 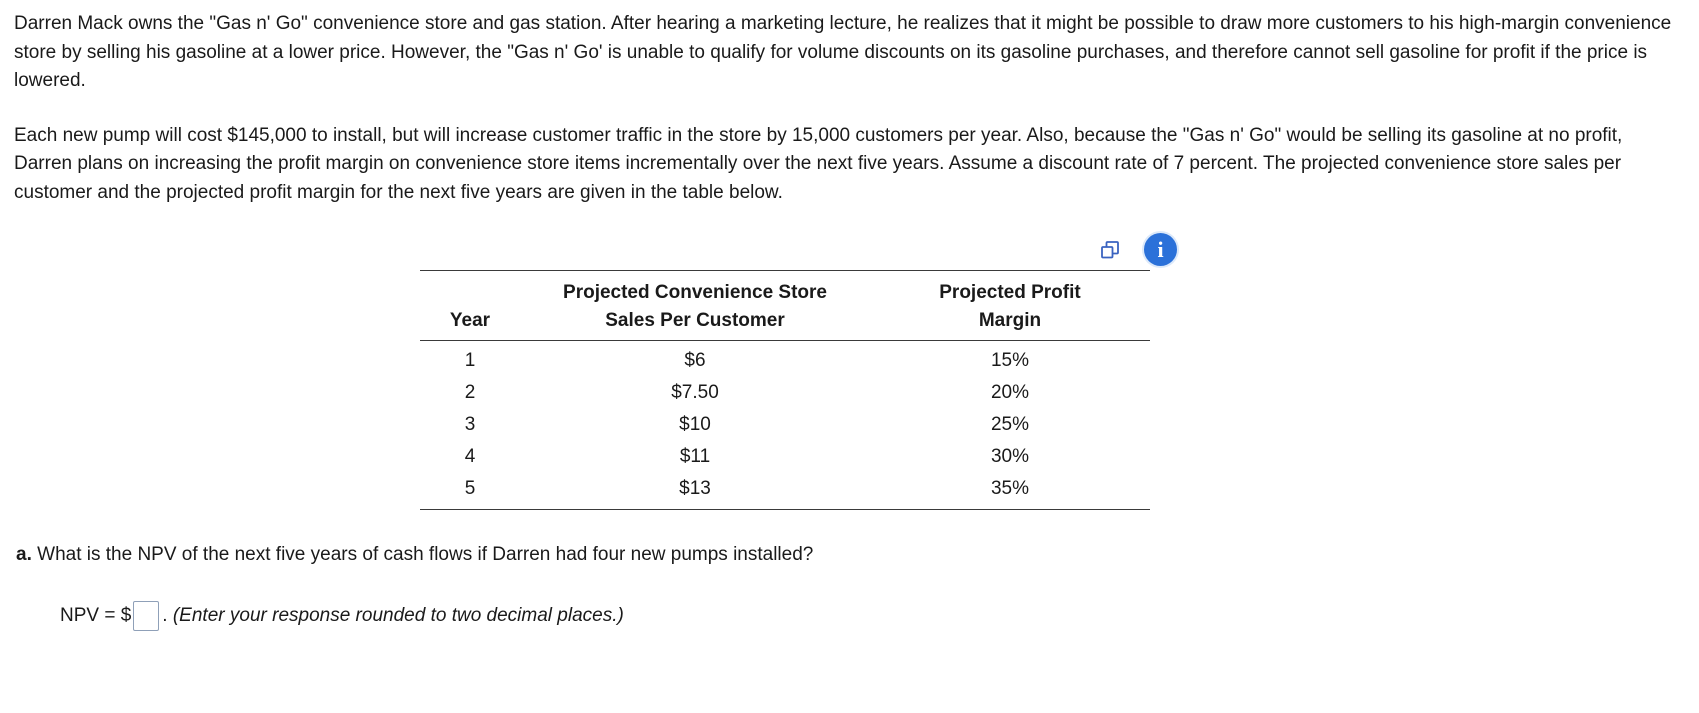 What do you see at coordinates (595, 249) in the screenshot?
I see `table-toolbar: i` at bounding box center [595, 249].